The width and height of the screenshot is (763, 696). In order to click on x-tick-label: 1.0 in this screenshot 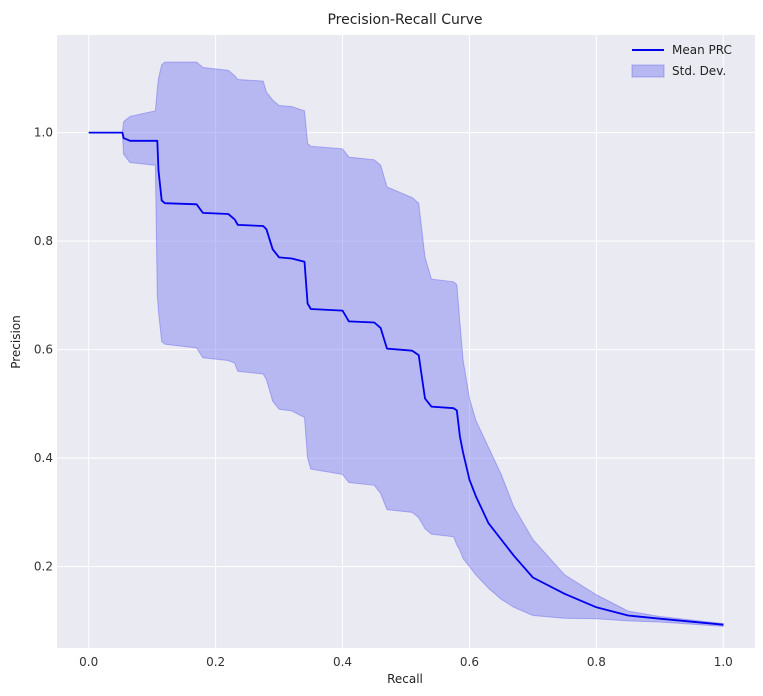, I will do `click(723, 662)`.